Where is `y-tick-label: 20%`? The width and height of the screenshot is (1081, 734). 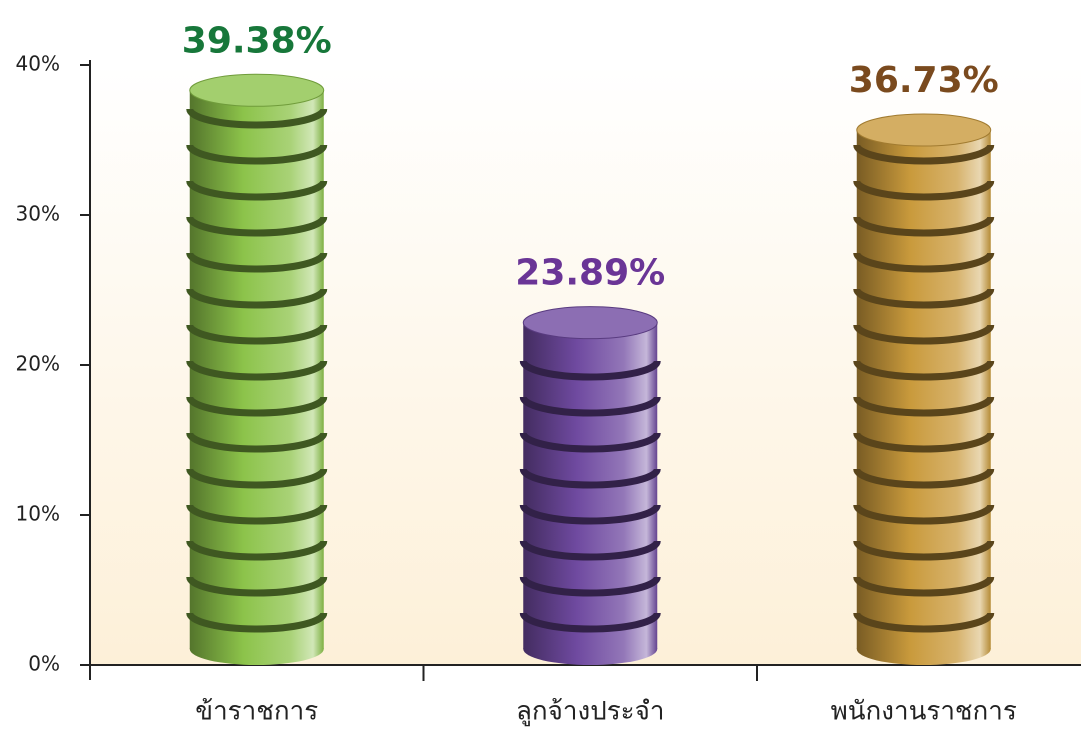
y-tick-label: 20% is located at coordinates (38, 364).